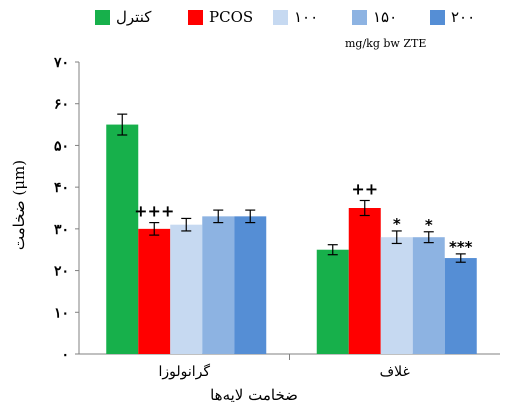 The image size is (508, 412). What do you see at coordinates (461, 247) in the screenshot?
I see `significance-mark: ***` at bounding box center [461, 247].